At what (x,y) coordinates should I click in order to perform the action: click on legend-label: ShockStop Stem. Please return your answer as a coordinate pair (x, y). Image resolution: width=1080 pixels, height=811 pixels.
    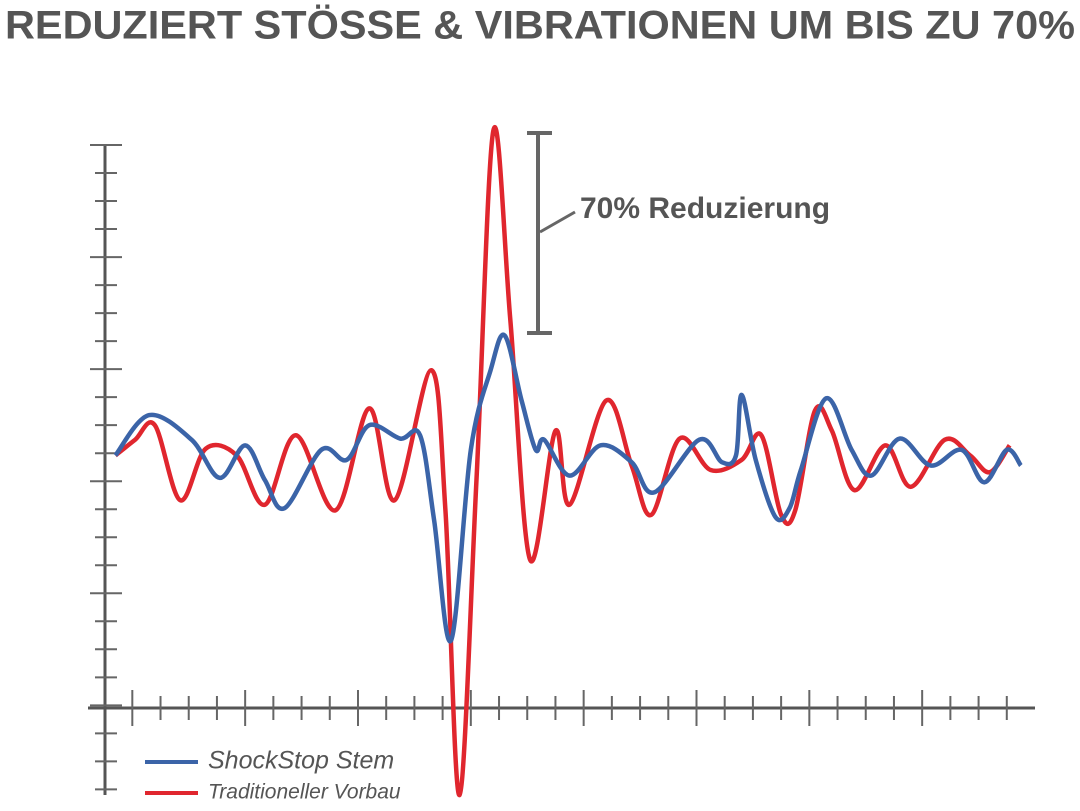
    Looking at the image, I should click on (301, 761).